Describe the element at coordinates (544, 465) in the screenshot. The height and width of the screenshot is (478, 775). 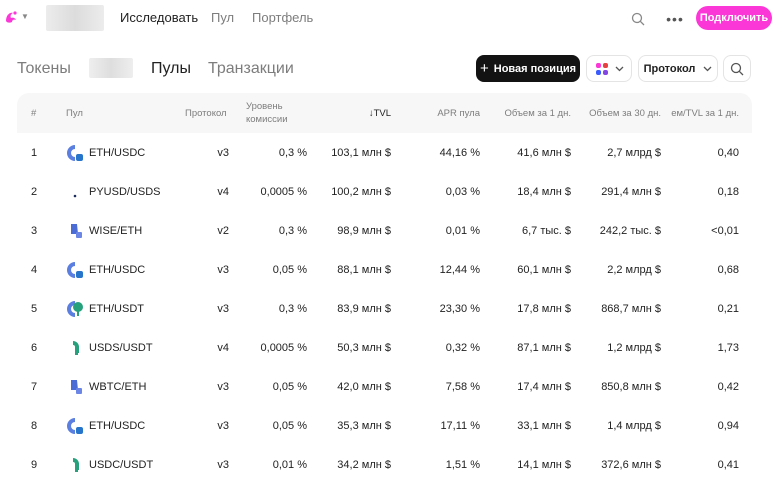
I see `pool-volume-1d: 14,1 млн $` at that location.